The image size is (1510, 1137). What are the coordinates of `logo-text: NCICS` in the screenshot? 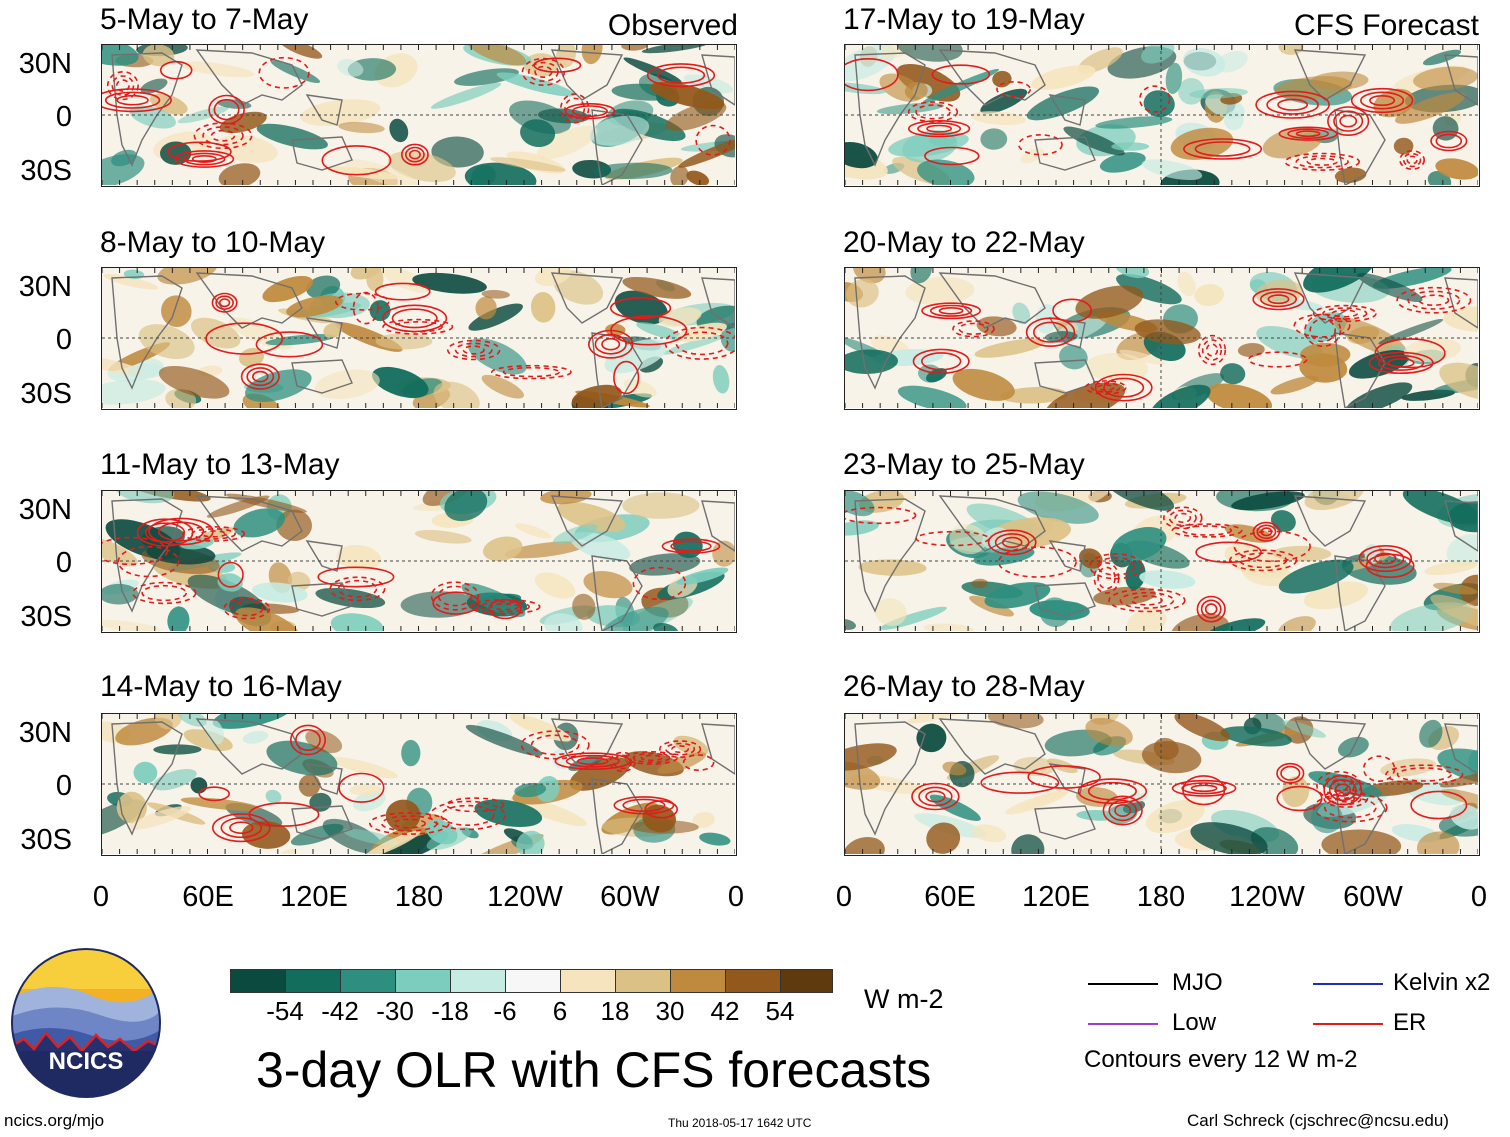 It's located at (86, 1061).